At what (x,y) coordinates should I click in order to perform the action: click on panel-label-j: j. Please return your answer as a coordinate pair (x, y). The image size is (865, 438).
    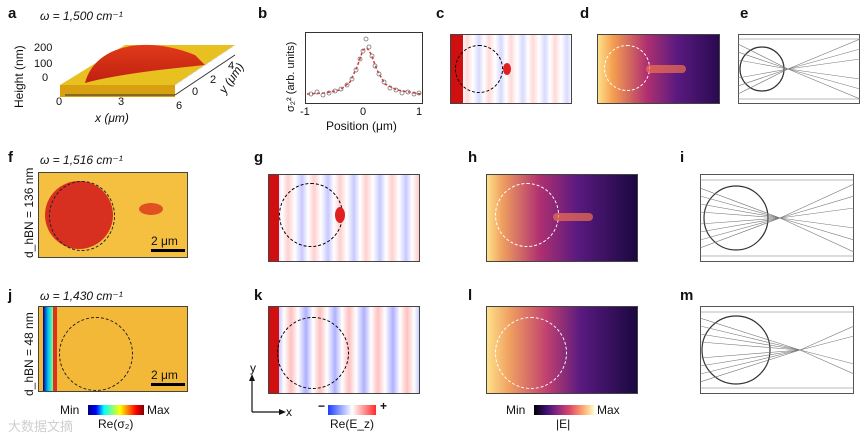
    Looking at the image, I should click on (10, 295).